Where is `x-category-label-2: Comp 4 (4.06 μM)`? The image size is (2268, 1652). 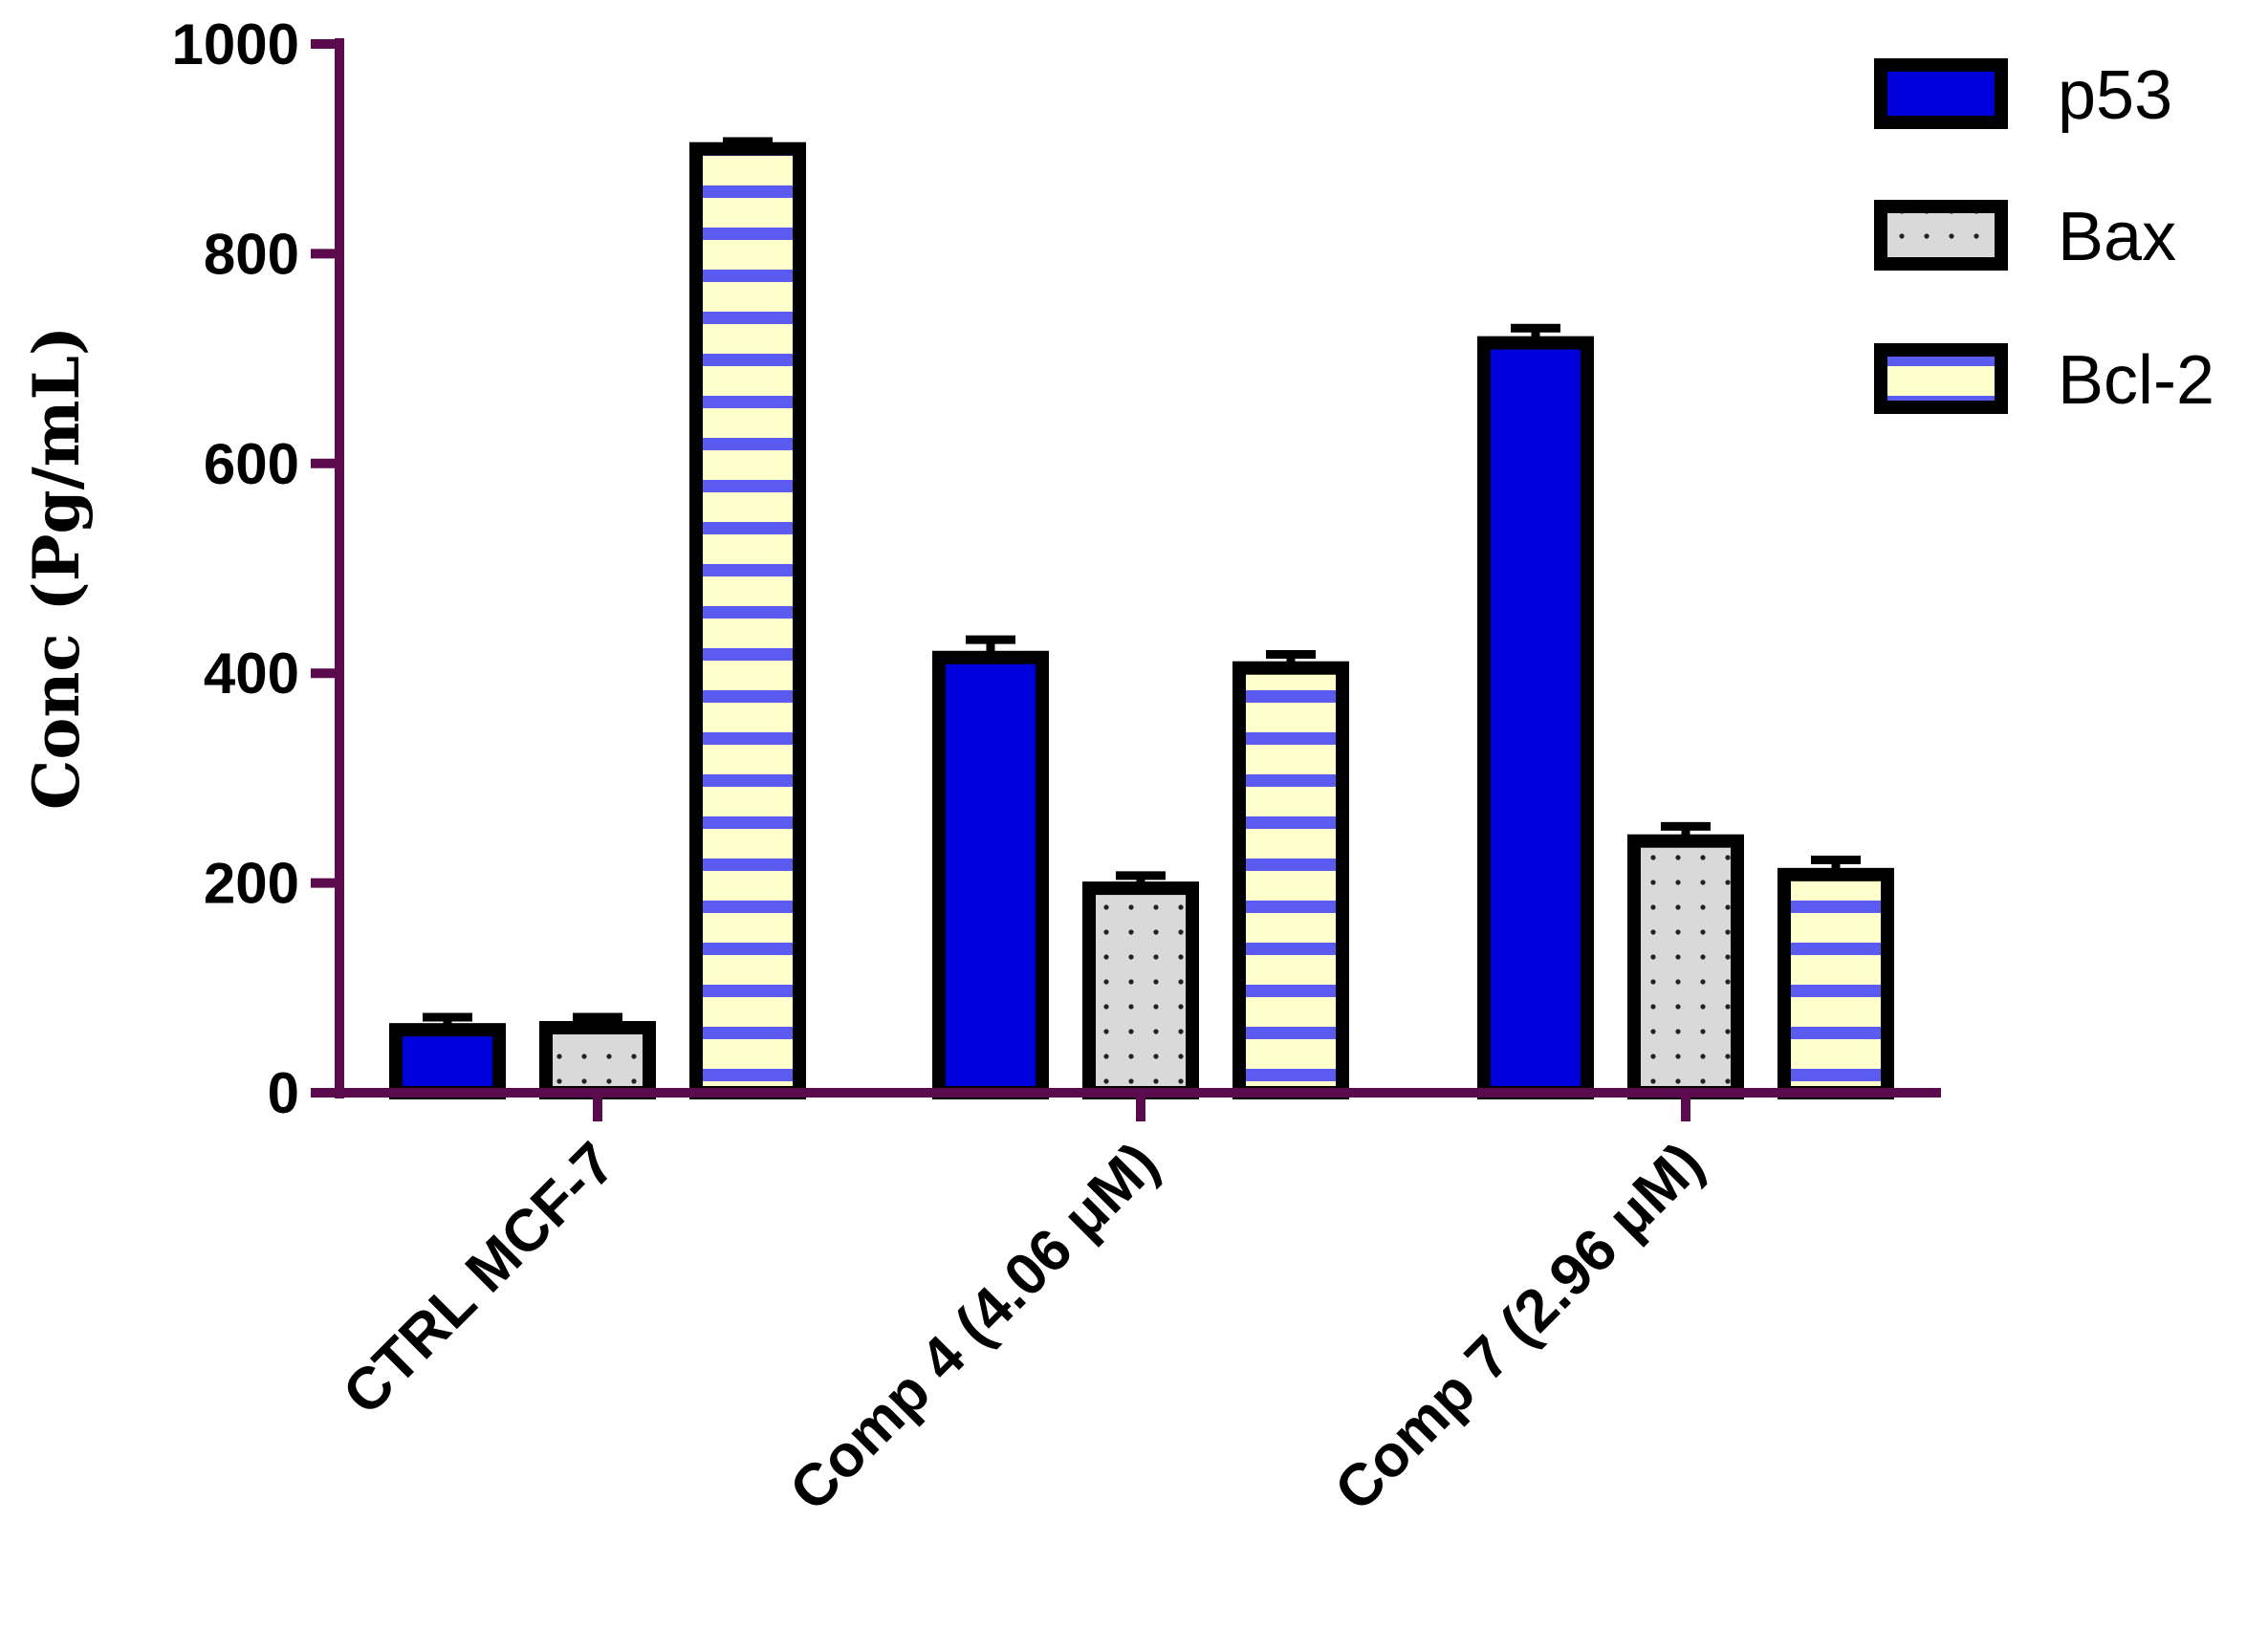
x-category-label-2: Comp 4 (4.06 μM) is located at coordinates (974, 1327).